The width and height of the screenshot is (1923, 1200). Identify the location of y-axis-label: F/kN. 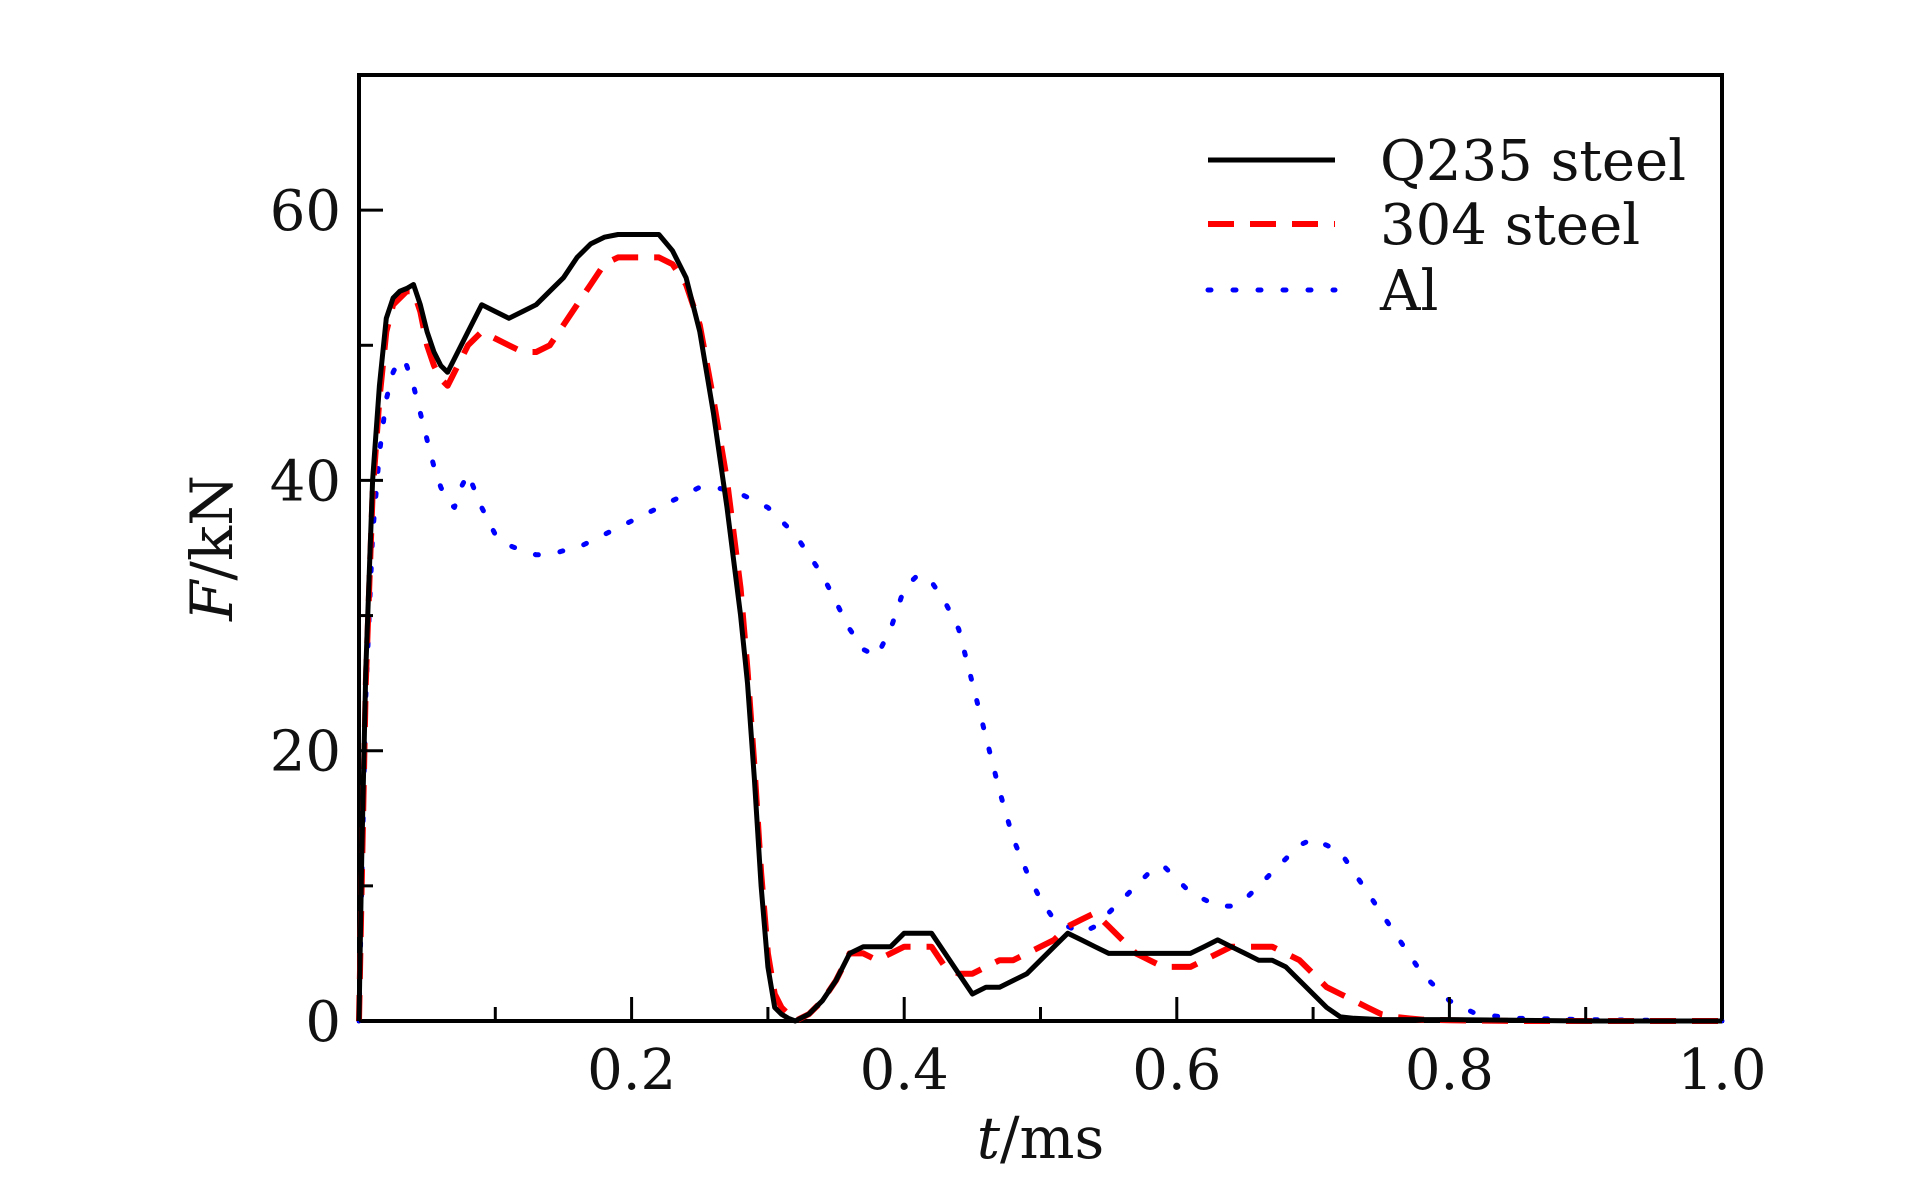
(212, 548).